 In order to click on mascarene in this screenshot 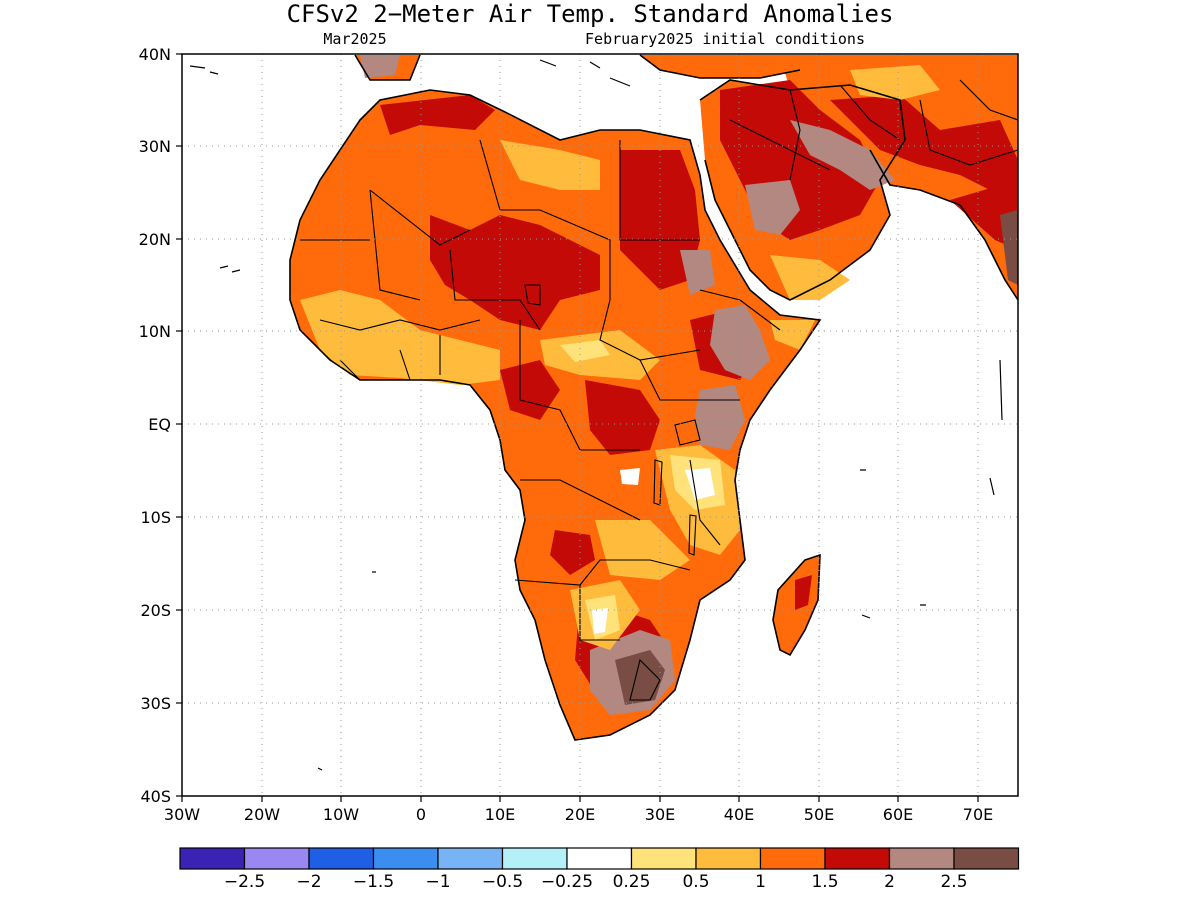, I will do `click(893, 611)`.